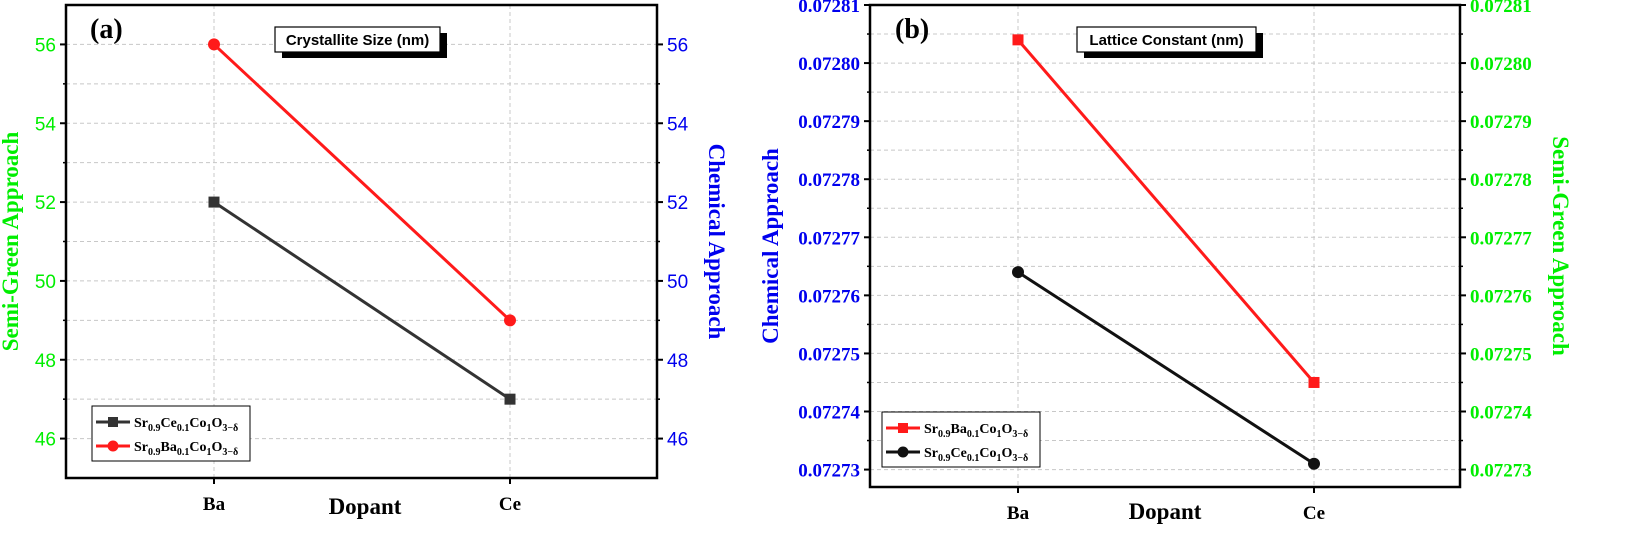 The height and width of the screenshot is (554, 1651). What do you see at coordinates (1501, 64) in the screenshot?
I see `right-tick-label: 0.07280` at bounding box center [1501, 64].